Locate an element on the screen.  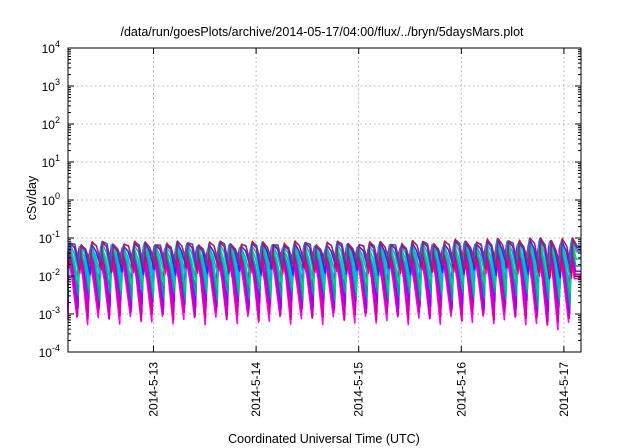
x-axis-label: Coordinated Universal Time (UTC) is located at coordinates (324, 439).